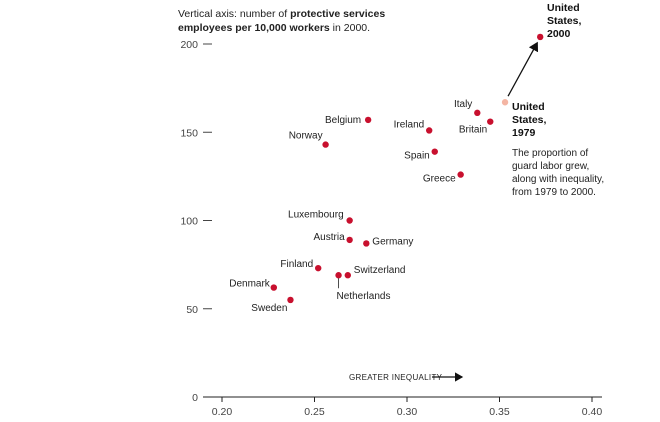 The height and width of the screenshot is (422, 660). Describe the element at coordinates (429, 130) in the screenshot. I see `point-ireland` at that location.